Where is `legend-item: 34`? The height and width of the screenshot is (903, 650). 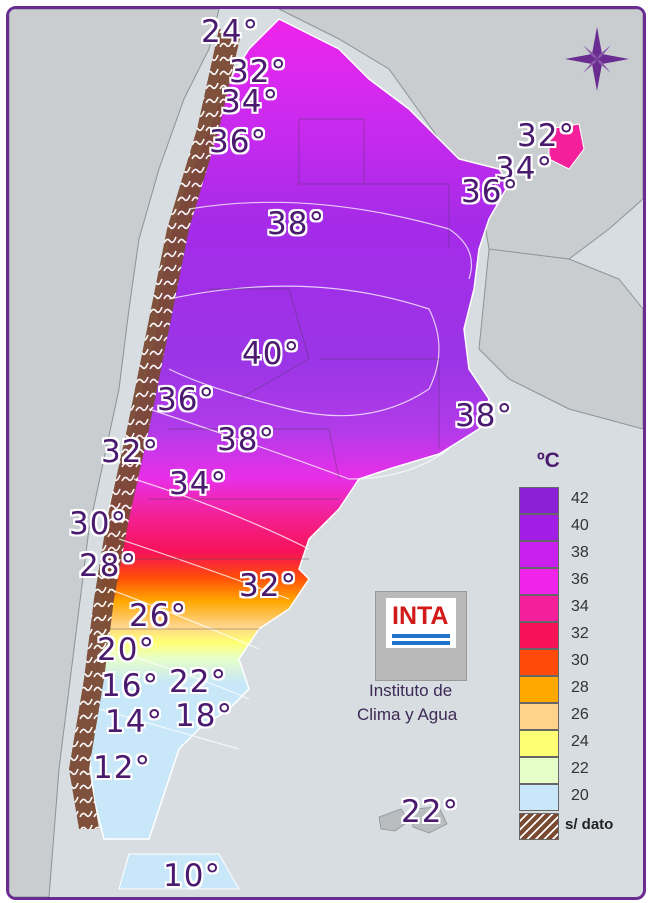
legend-item: 34 is located at coordinates (579, 608).